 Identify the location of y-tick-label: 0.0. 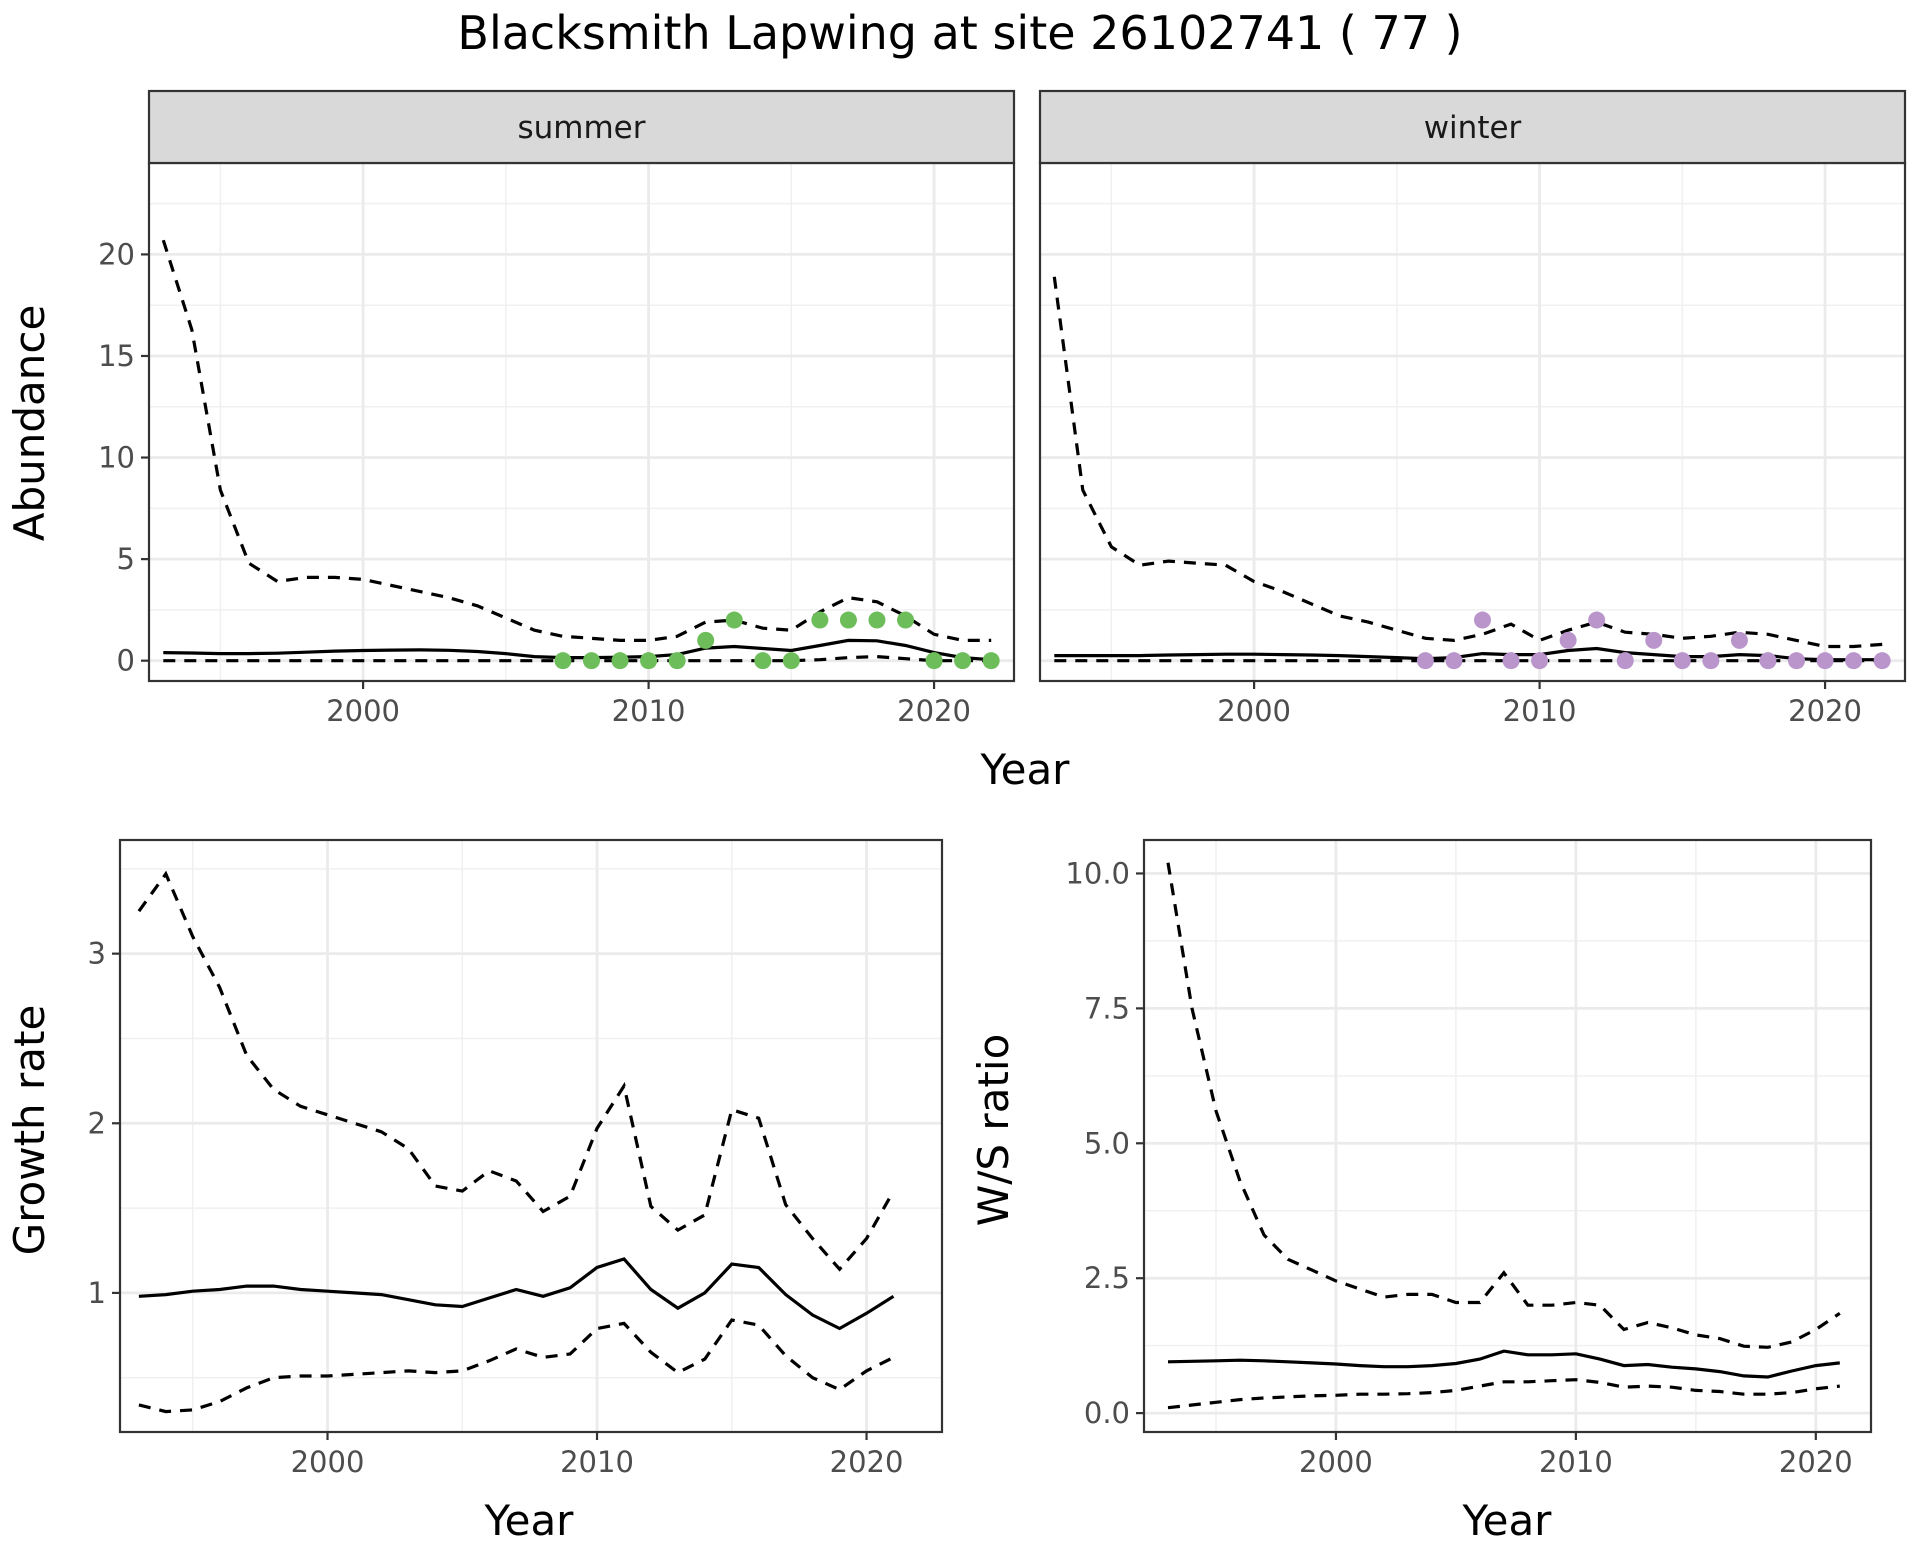
(1107, 1413).